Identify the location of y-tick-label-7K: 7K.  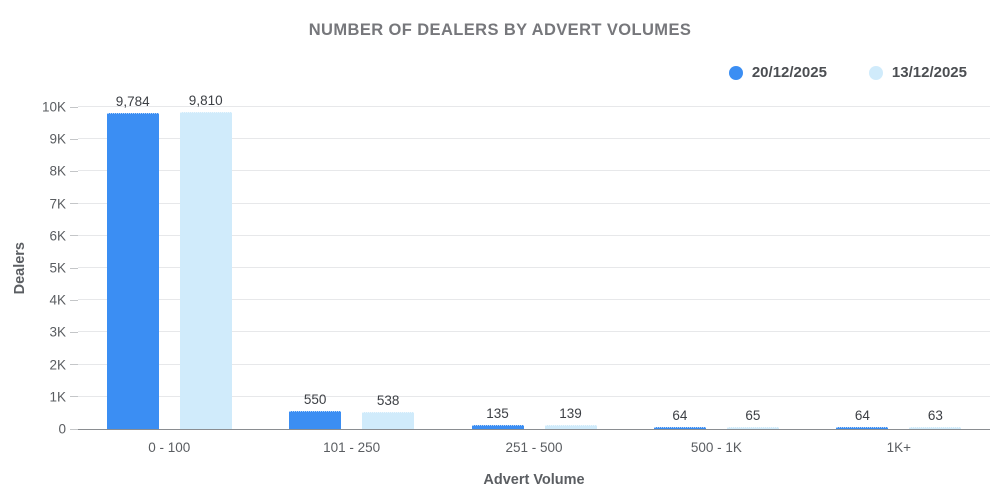
(57, 204).